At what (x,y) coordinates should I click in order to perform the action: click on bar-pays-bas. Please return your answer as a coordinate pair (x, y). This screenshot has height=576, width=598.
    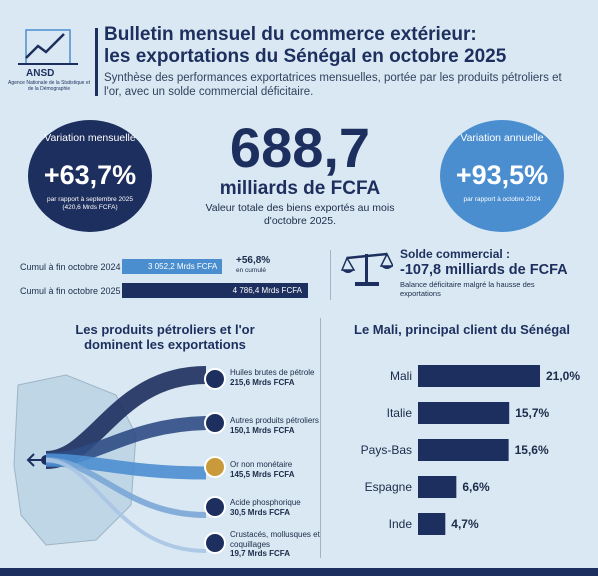
    Looking at the image, I should click on (463, 450).